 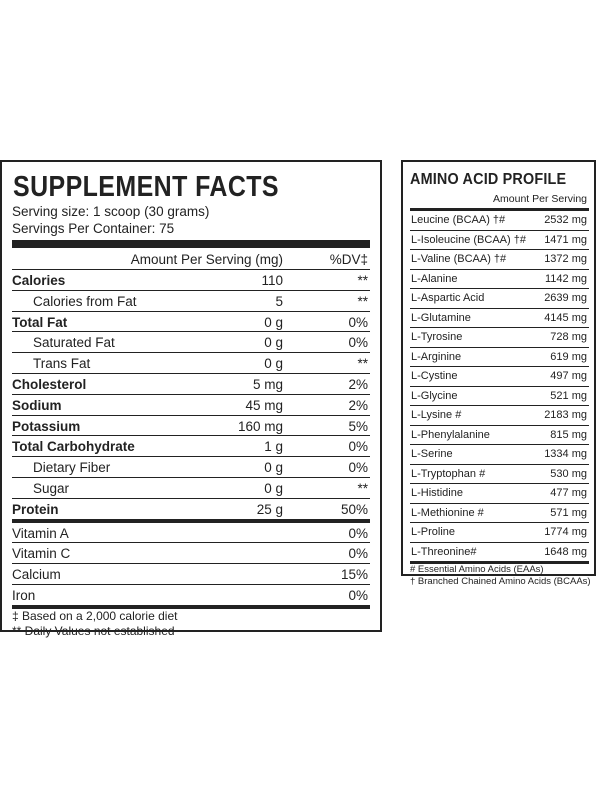 I want to click on nutrient-amount: 5 mg, so click(x=267, y=384).